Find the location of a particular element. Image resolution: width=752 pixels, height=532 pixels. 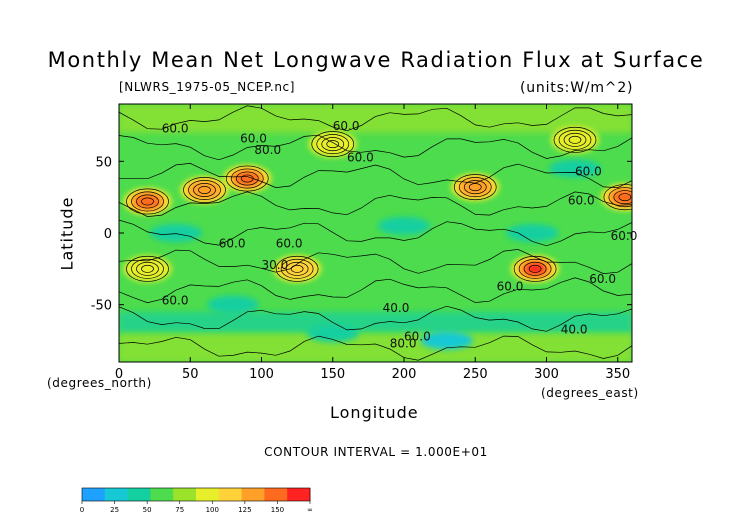

colorbar-tick-label: 0 is located at coordinates (82, 510).